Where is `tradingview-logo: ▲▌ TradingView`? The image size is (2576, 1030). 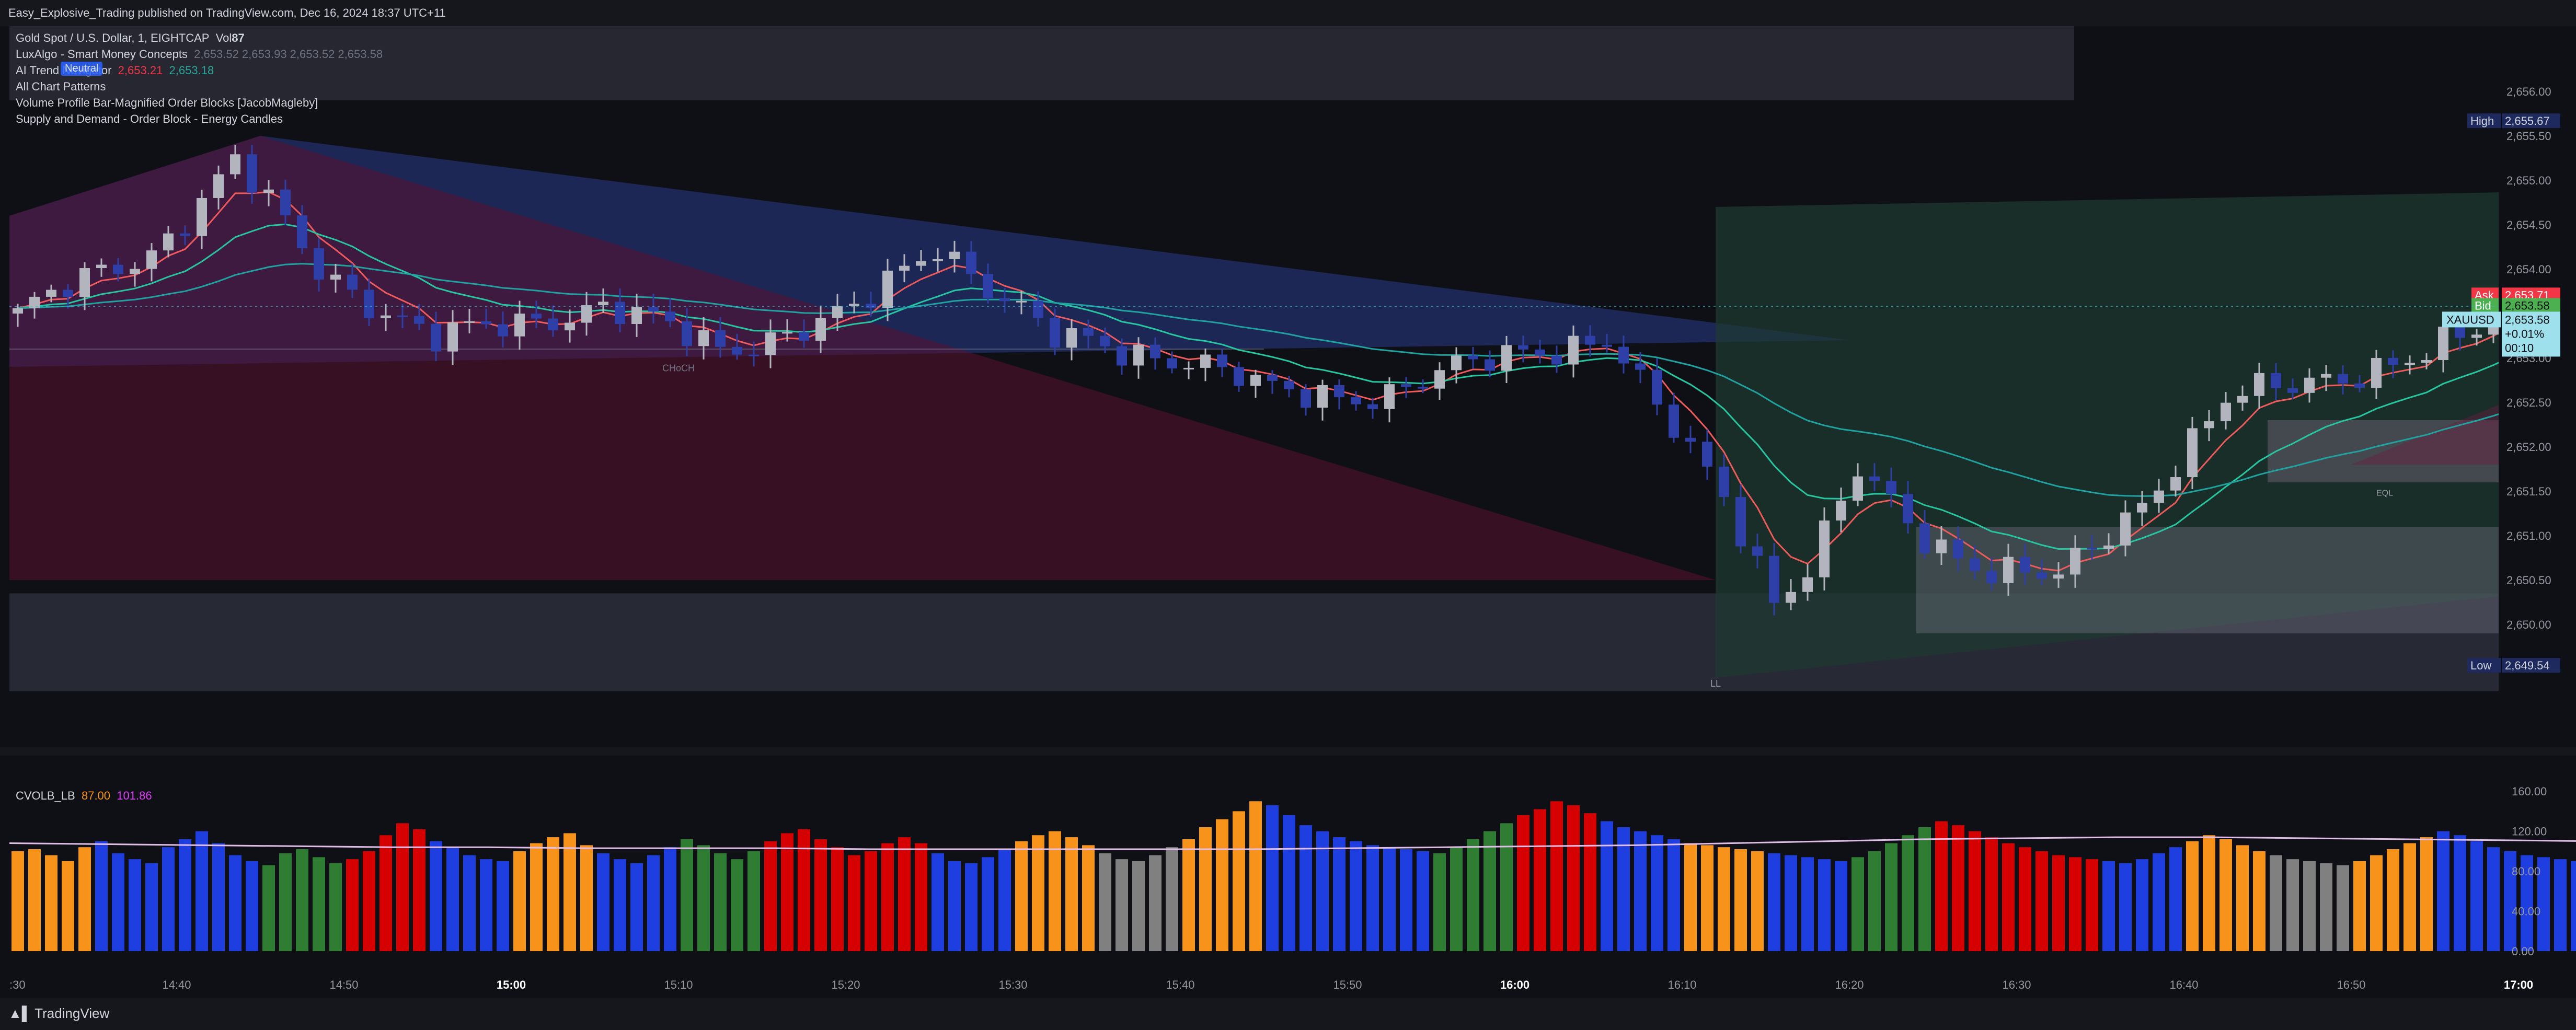
tradingview-logo: ▲▌ TradingView is located at coordinates (58, 1013).